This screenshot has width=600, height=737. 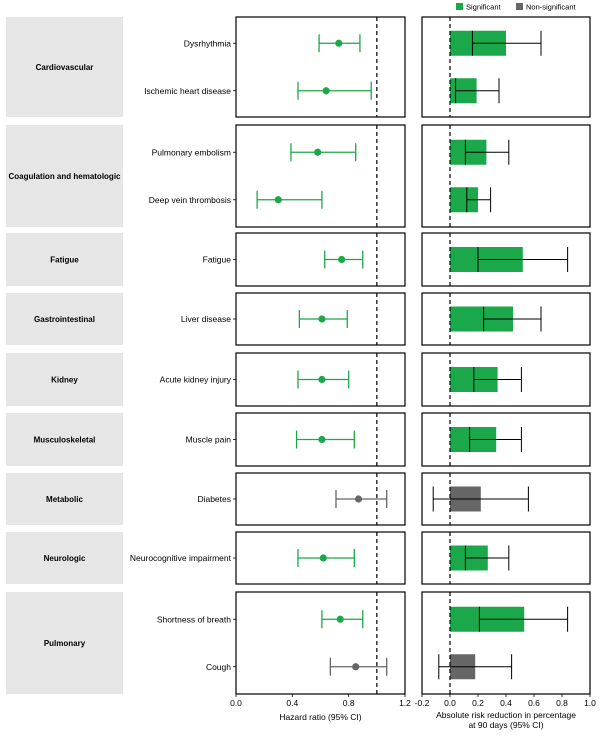 What do you see at coordinates (326, 91) in the screenshot?
I see `hr-point-ischemic-heart-disease` at bounding box center [326, 91].